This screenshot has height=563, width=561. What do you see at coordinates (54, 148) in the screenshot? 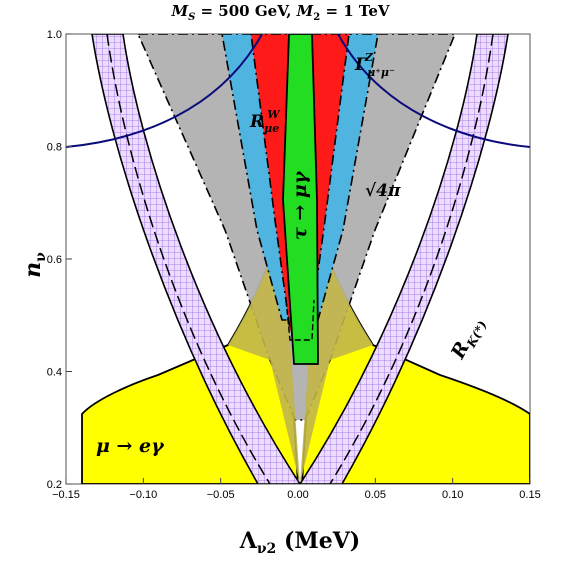
I see `y-tick-label: 0.8` at bounding box center [54, 148].